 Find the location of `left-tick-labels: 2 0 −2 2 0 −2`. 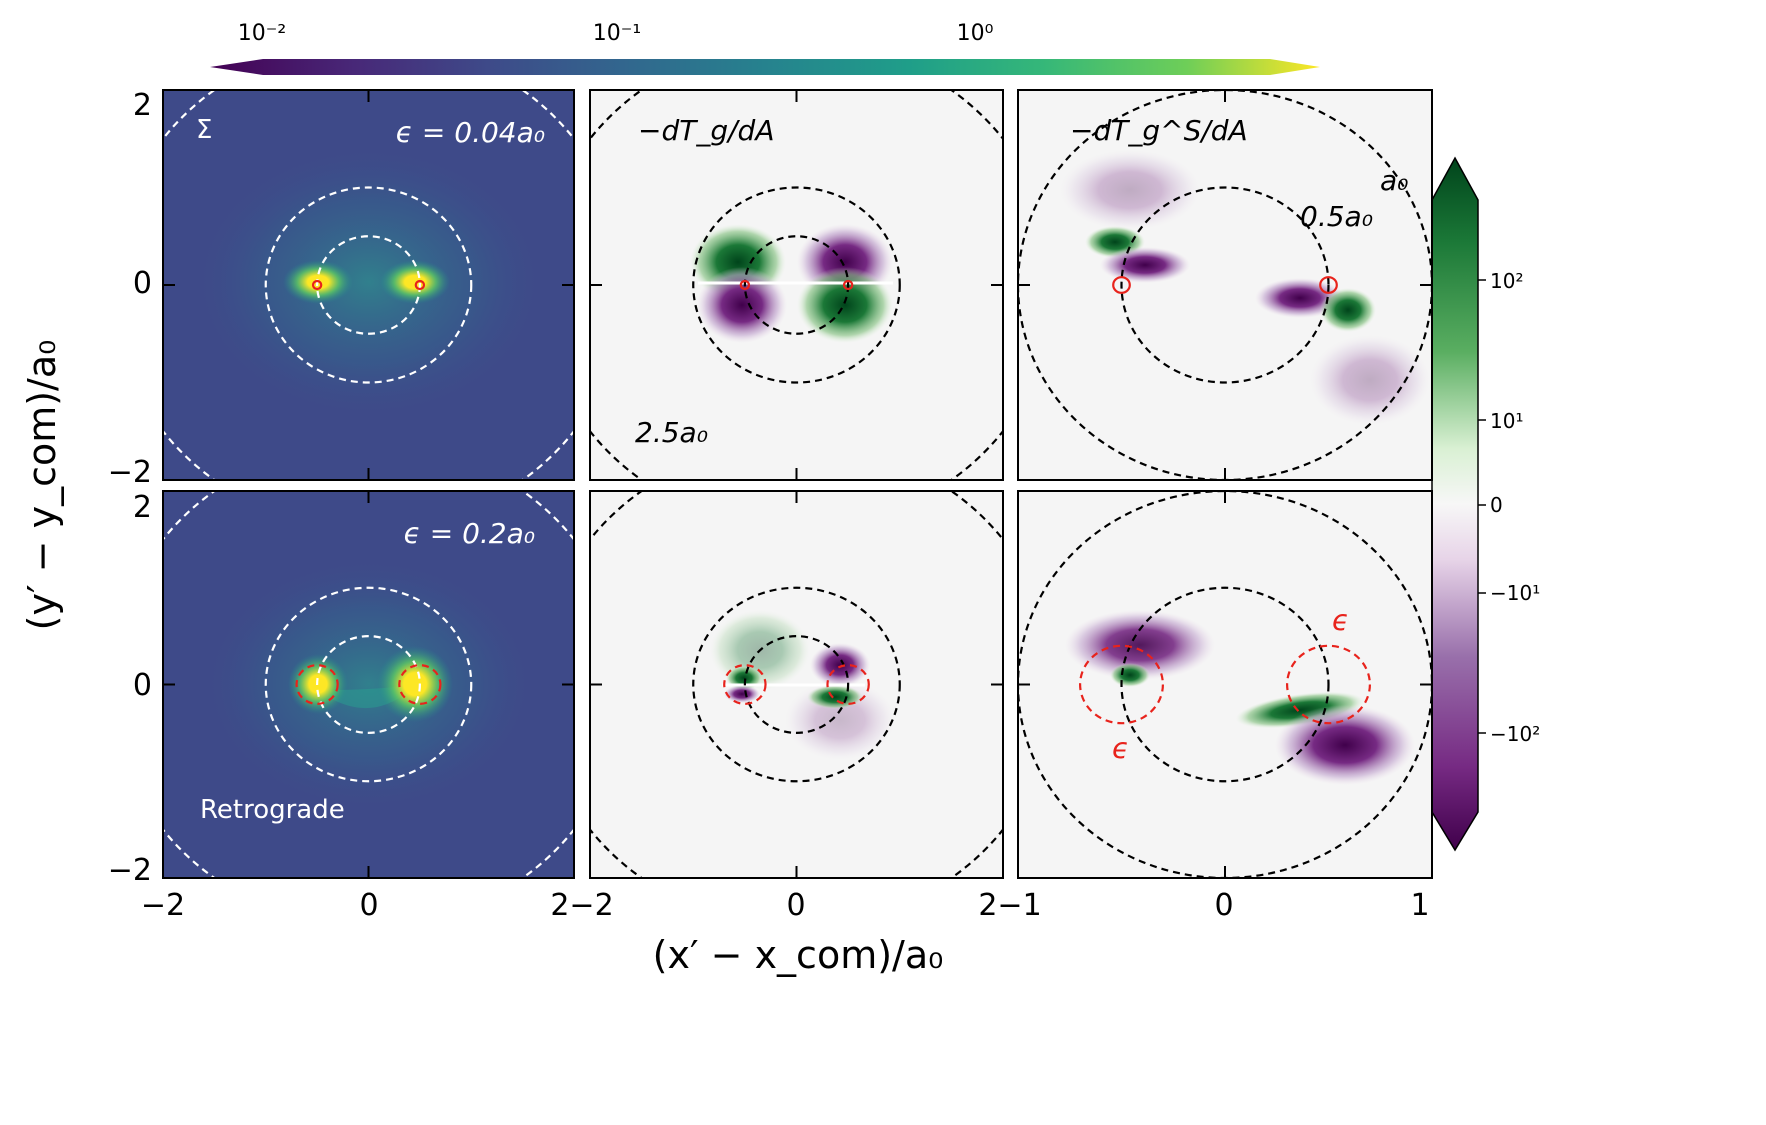

left-tick-labels: 2 0 −2 2 0 −2 is located at coordinates (130, 488).